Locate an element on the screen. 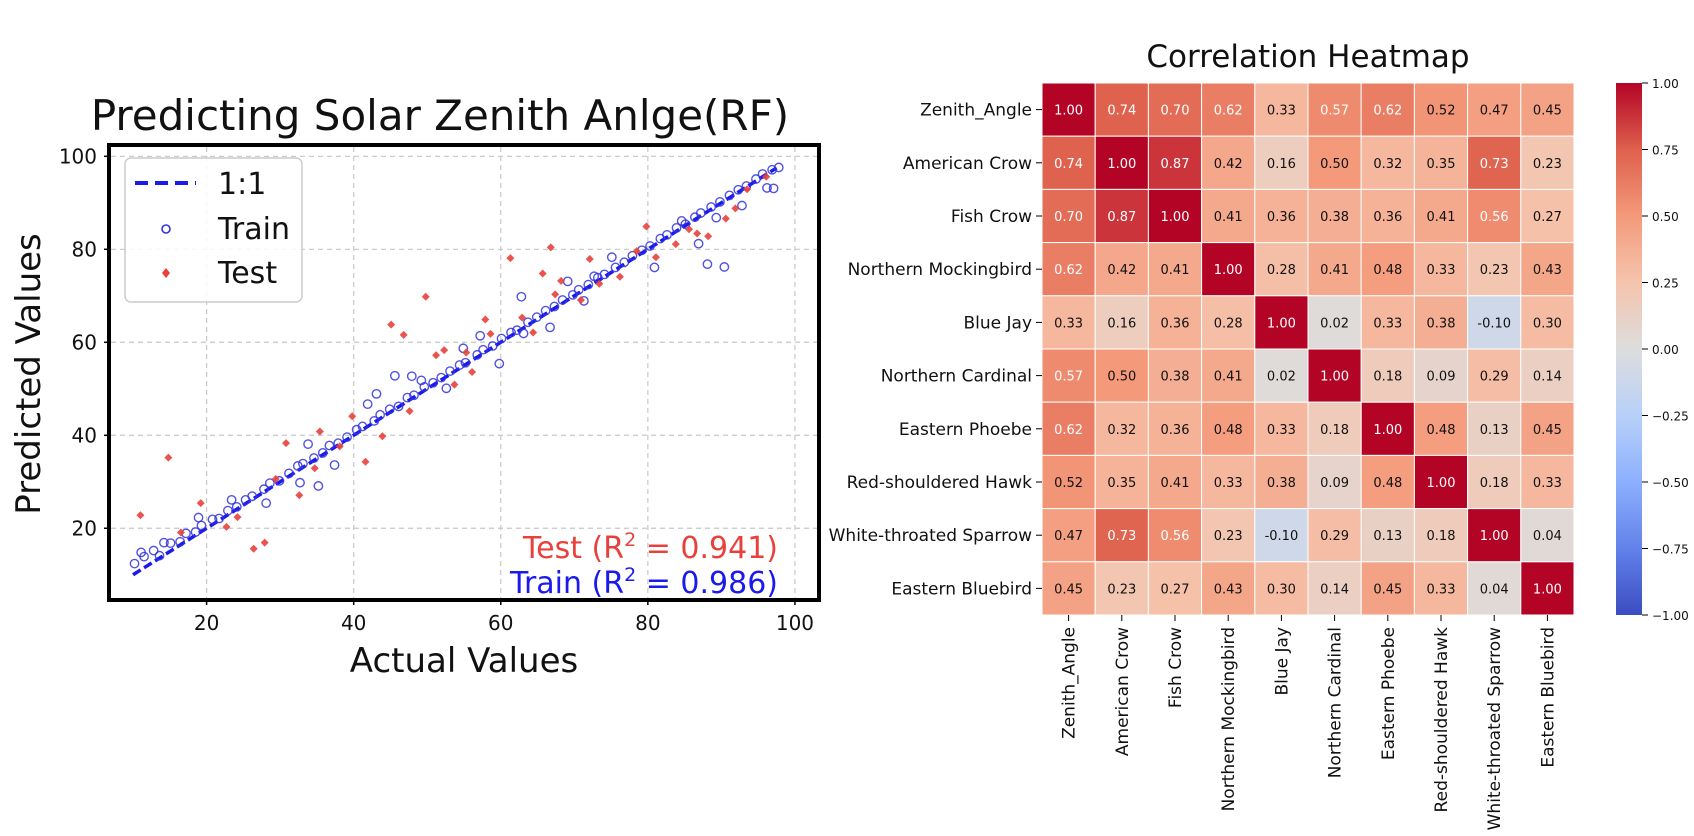 This screenshot has width=1694, height=836. legend-box is located at coordinates (213, 230).